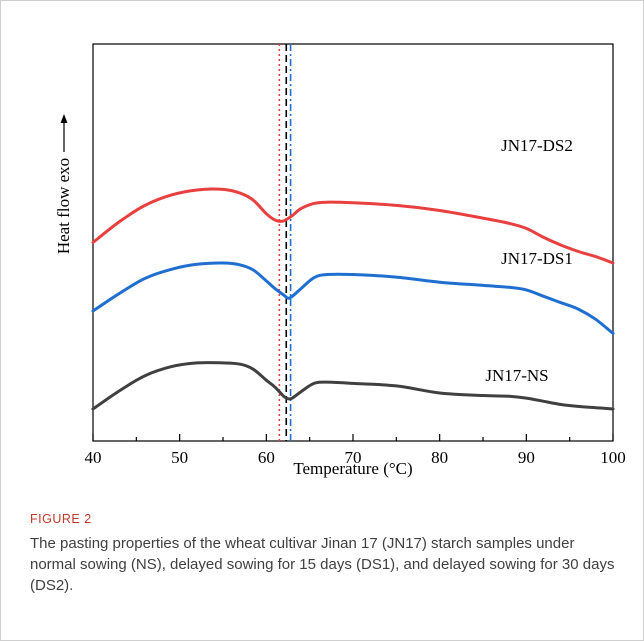  I want to click on x-tick-label: 90, so click(526, 457).